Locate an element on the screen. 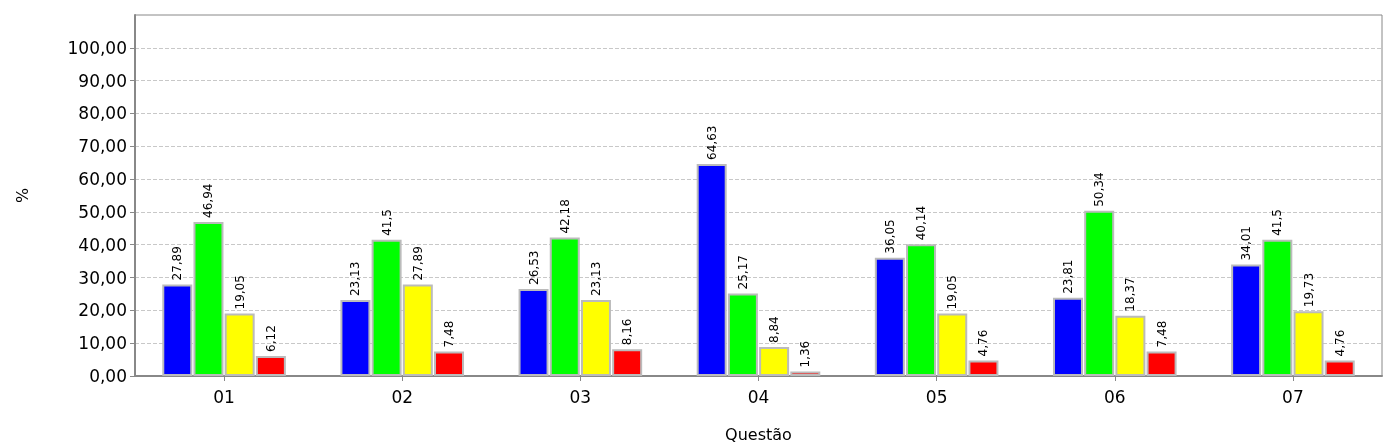 The height and width of the screenshot is (447, 1384). y-tick-label: 100,00 is located at coordinates (97, 47).